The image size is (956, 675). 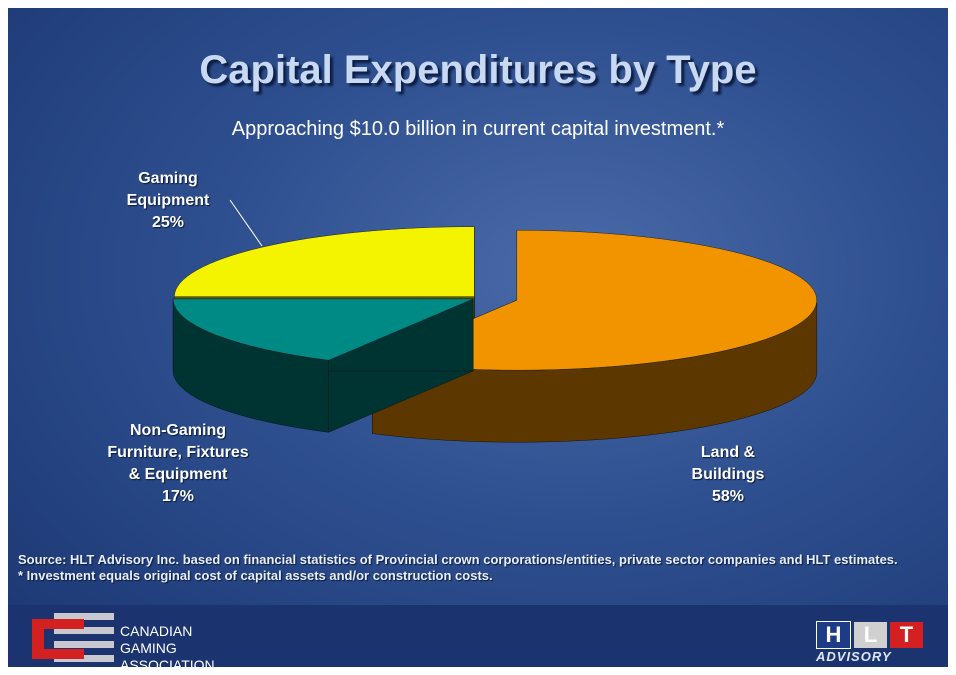 I want to click on value-label: 58%, so click(x=728, y=496).